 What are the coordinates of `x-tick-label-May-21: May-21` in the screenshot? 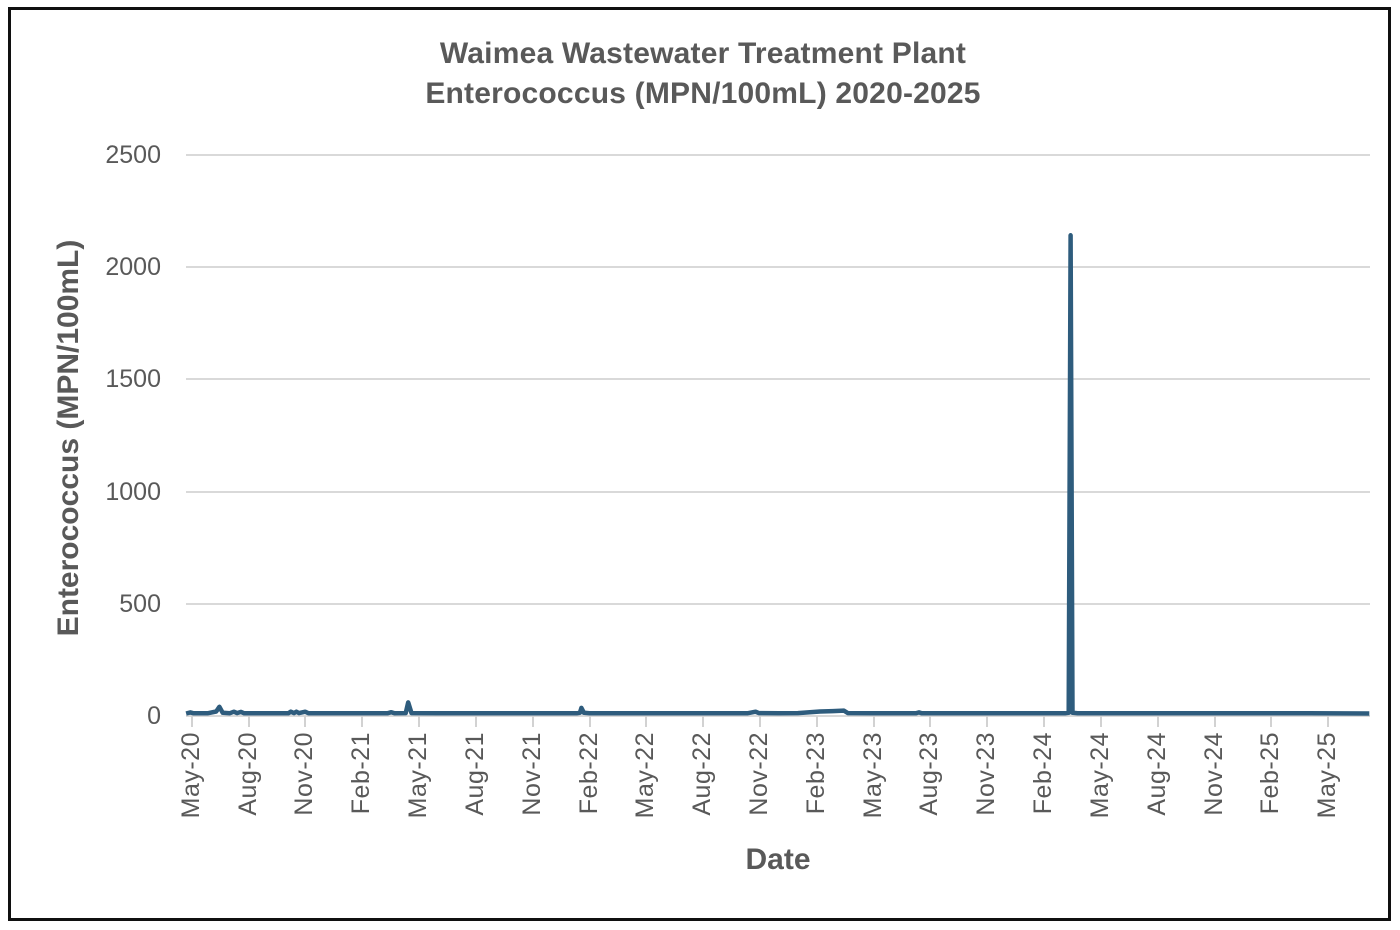 It's located at (418, 775).